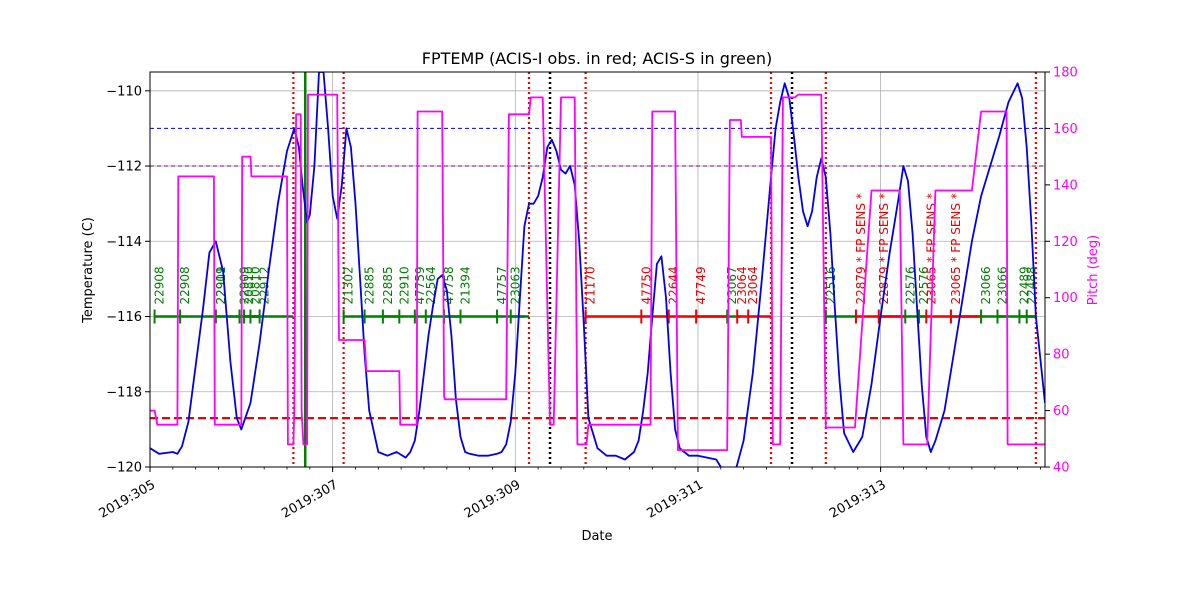  What do you see at coordinates (124, 317) in the screenshot?
I see `y-tick-label: −116` at bounding box center [124, 317].